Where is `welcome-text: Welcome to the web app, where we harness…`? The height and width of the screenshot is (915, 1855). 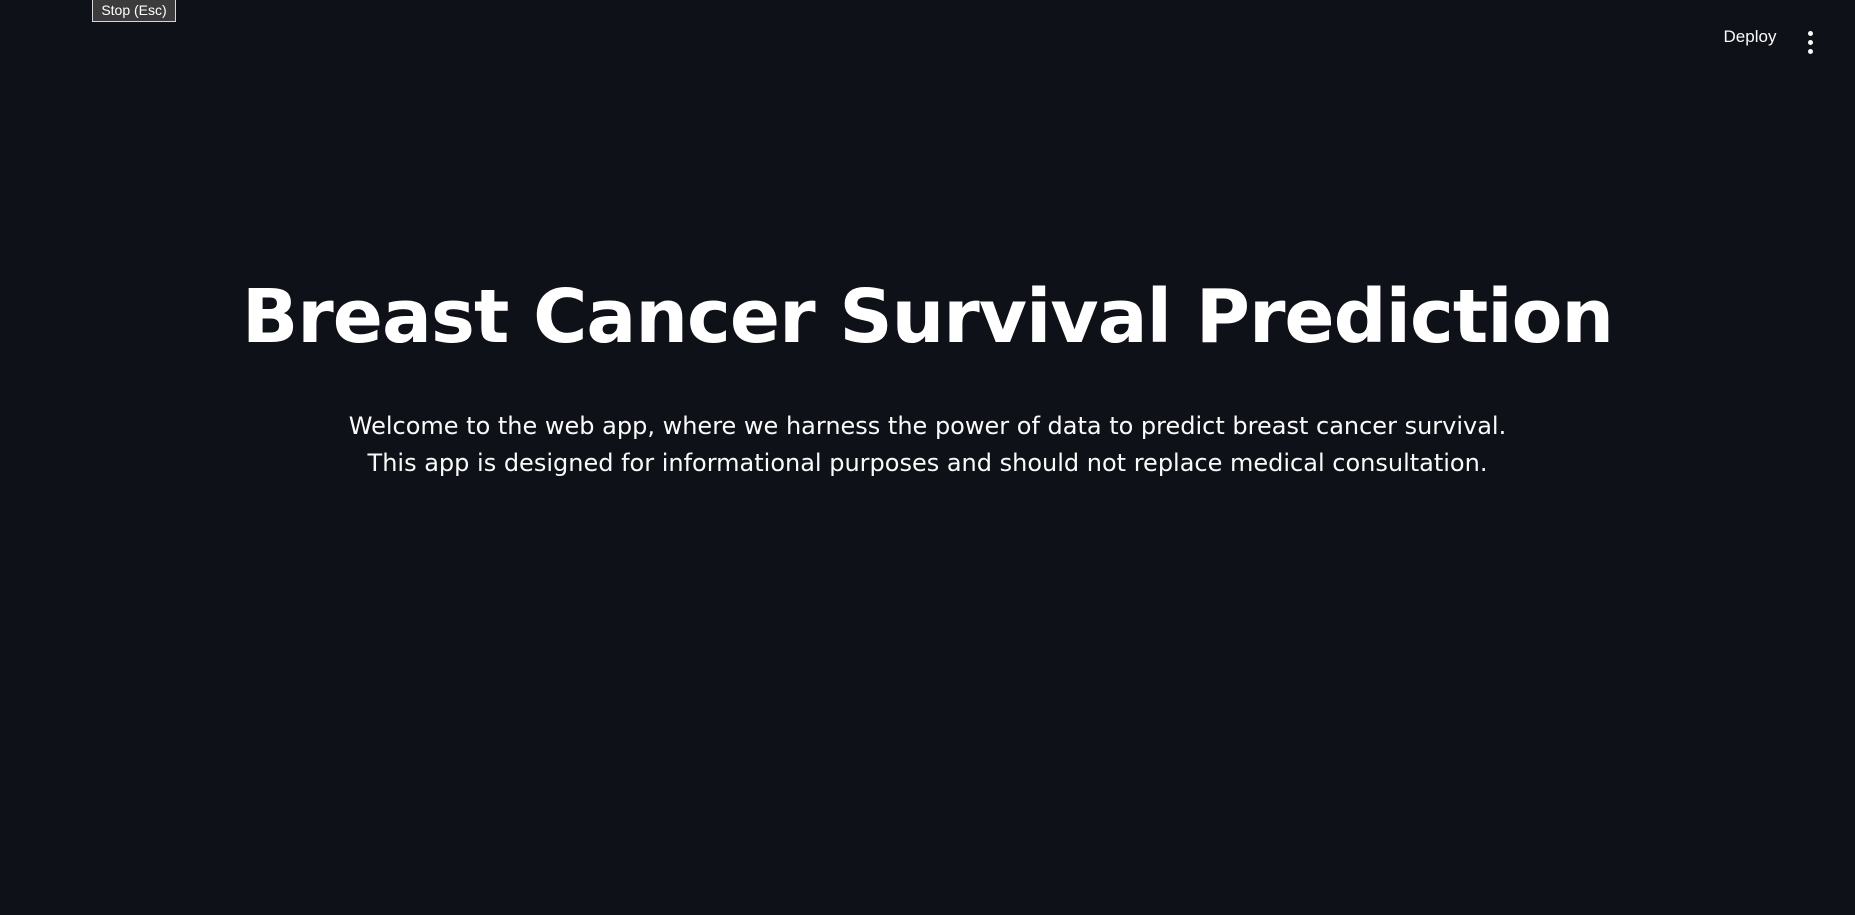
welcome-text: Welcome to the web app, where we harness… is located at coordinates (927, 445).